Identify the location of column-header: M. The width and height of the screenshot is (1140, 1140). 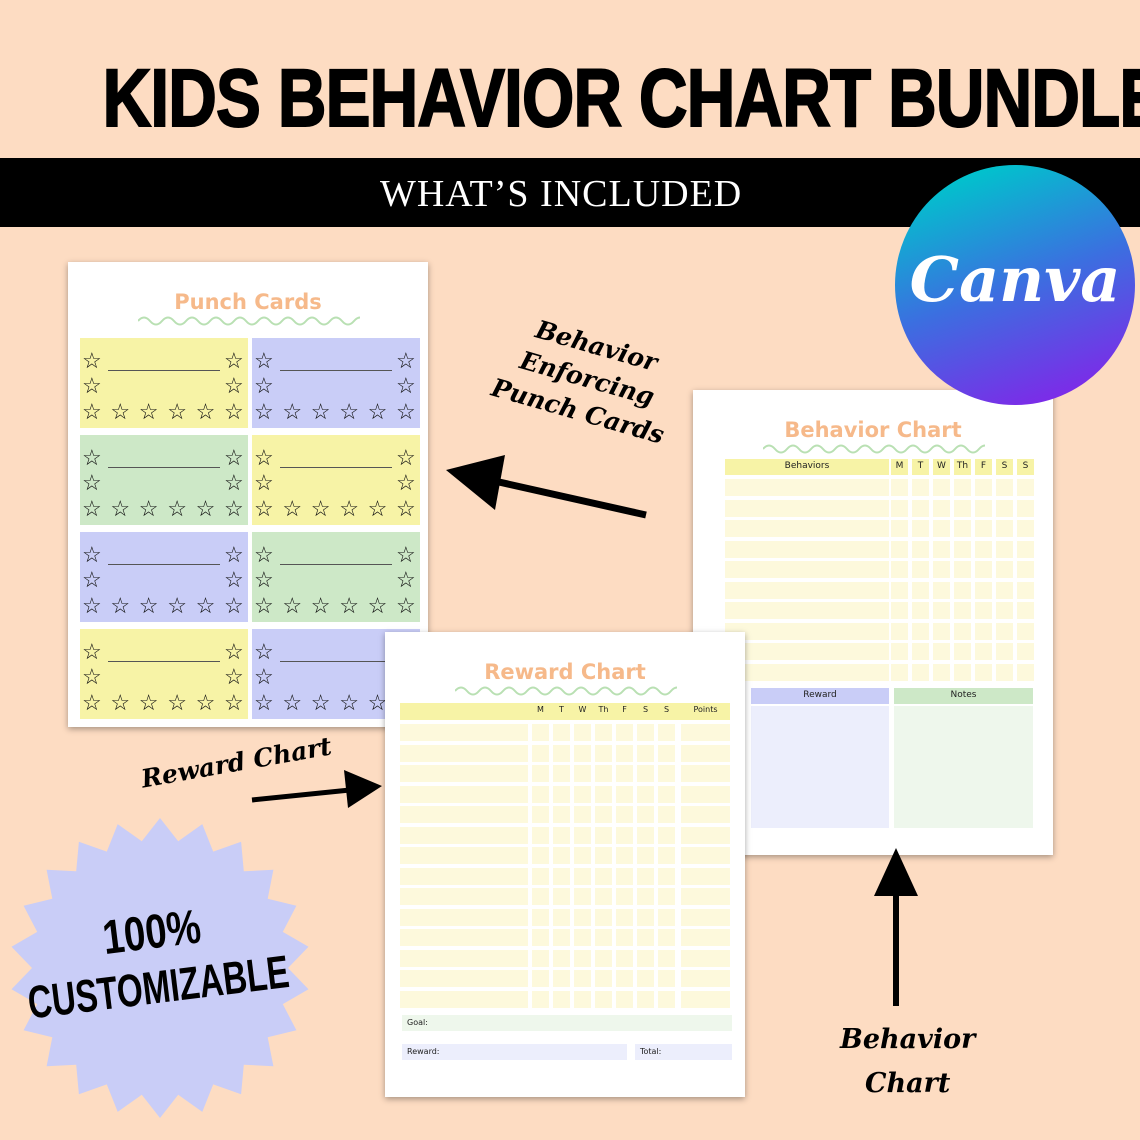
(899, 466).